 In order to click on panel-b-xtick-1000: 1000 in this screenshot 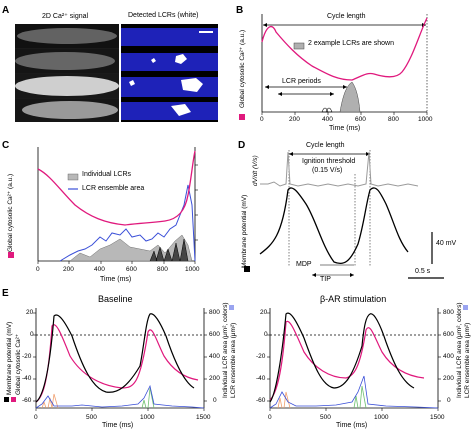, I will do `click(425, 119)`.